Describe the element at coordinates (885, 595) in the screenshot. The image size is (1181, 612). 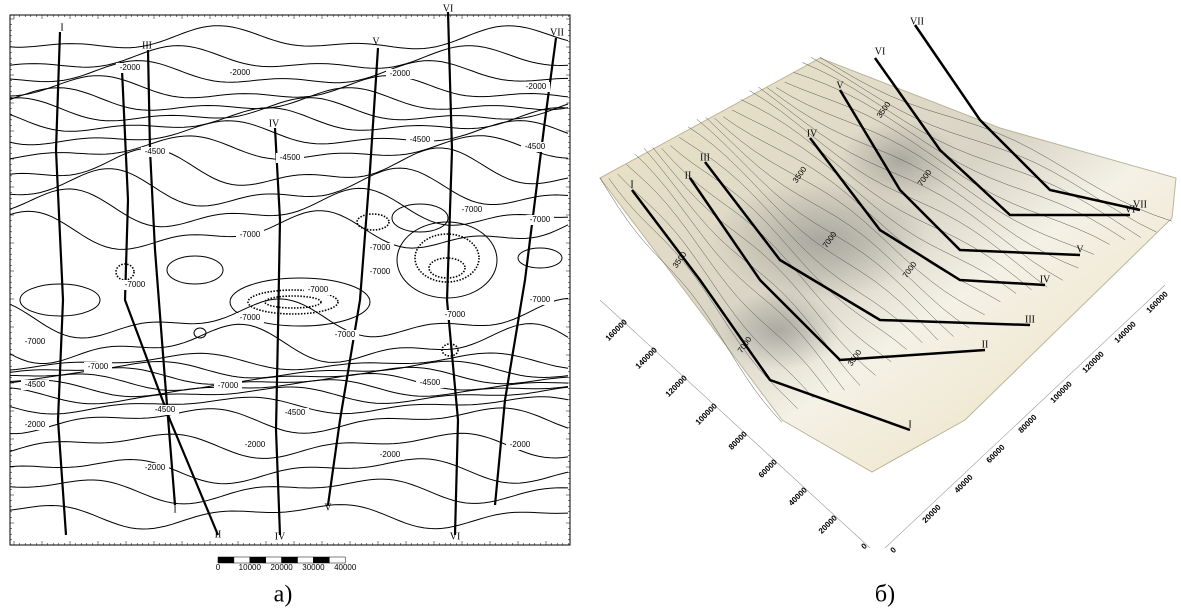
I see `caption: б)` at that location.